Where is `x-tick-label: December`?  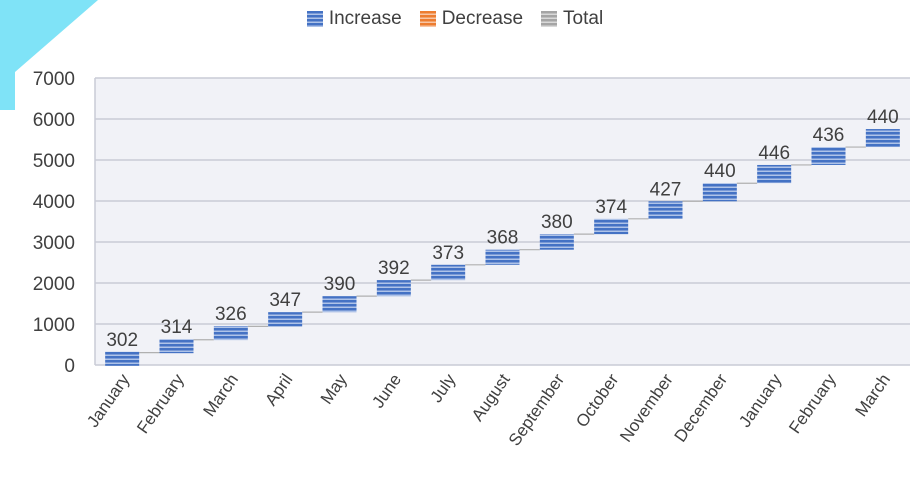
x-tick-label: December is located at coordinates (701, 407).